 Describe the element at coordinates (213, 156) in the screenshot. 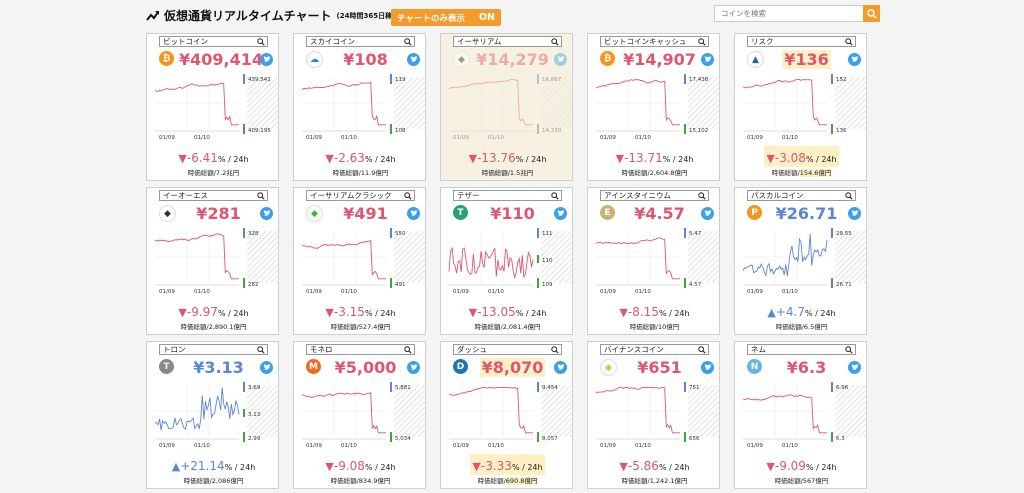

I see `change-wrap: ▼-6.41% / 24h` at that location.